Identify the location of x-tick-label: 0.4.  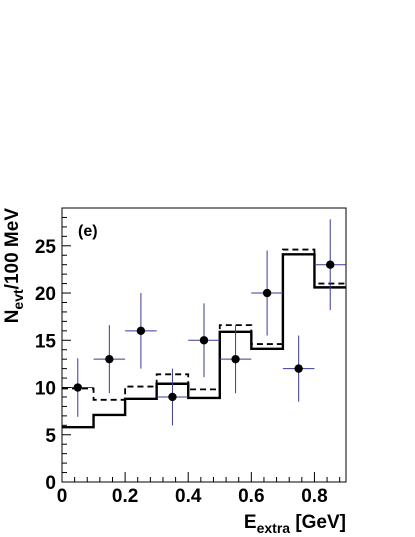
(188, 496).